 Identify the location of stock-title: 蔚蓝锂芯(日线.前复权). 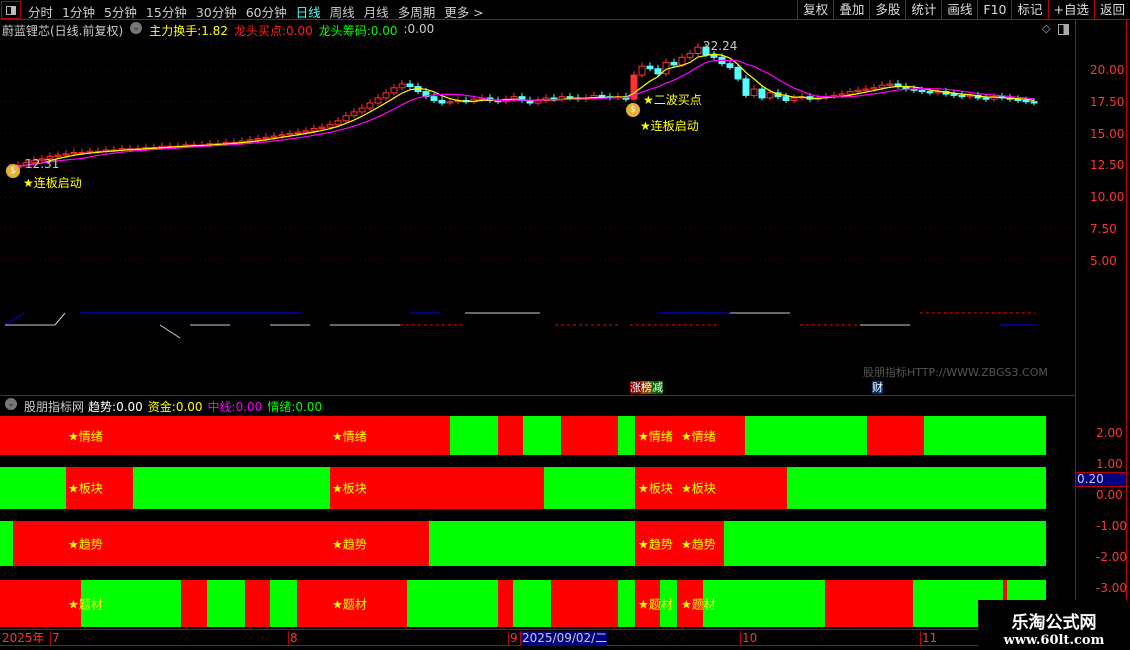
(63, 31).